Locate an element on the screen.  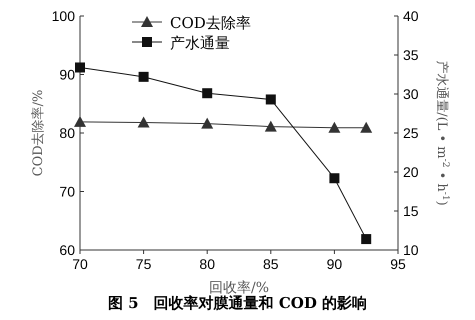
y2-tick-label: 30 is located at coordinates (411, 94).